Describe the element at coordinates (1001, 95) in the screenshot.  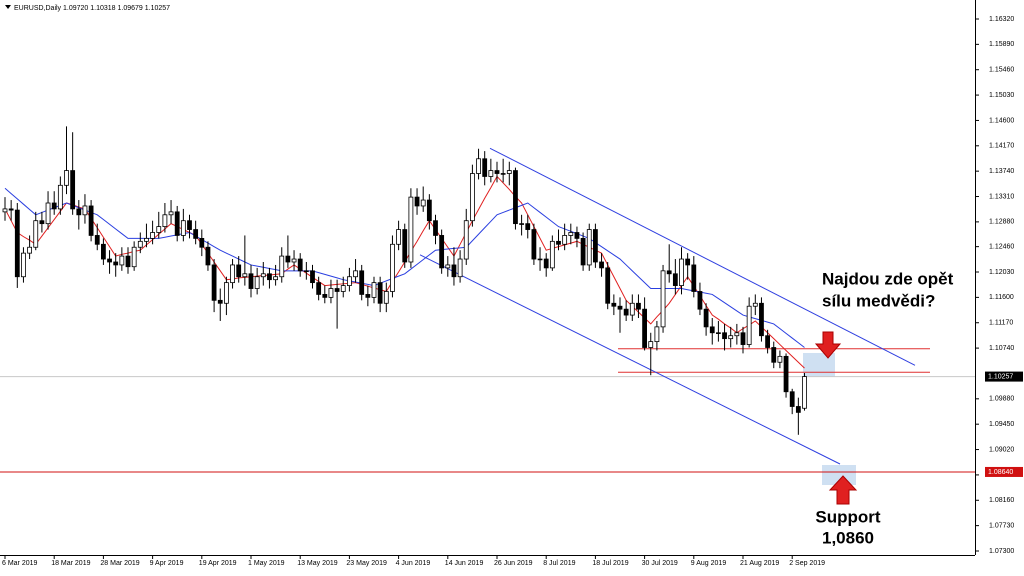
I see `y-tick-label: 1.15030` at that location.